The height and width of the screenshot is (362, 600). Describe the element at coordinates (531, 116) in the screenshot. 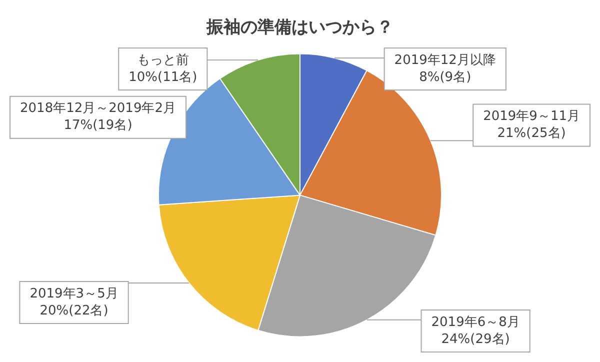

I see `slice-label: 2019年9～11月` at that location.